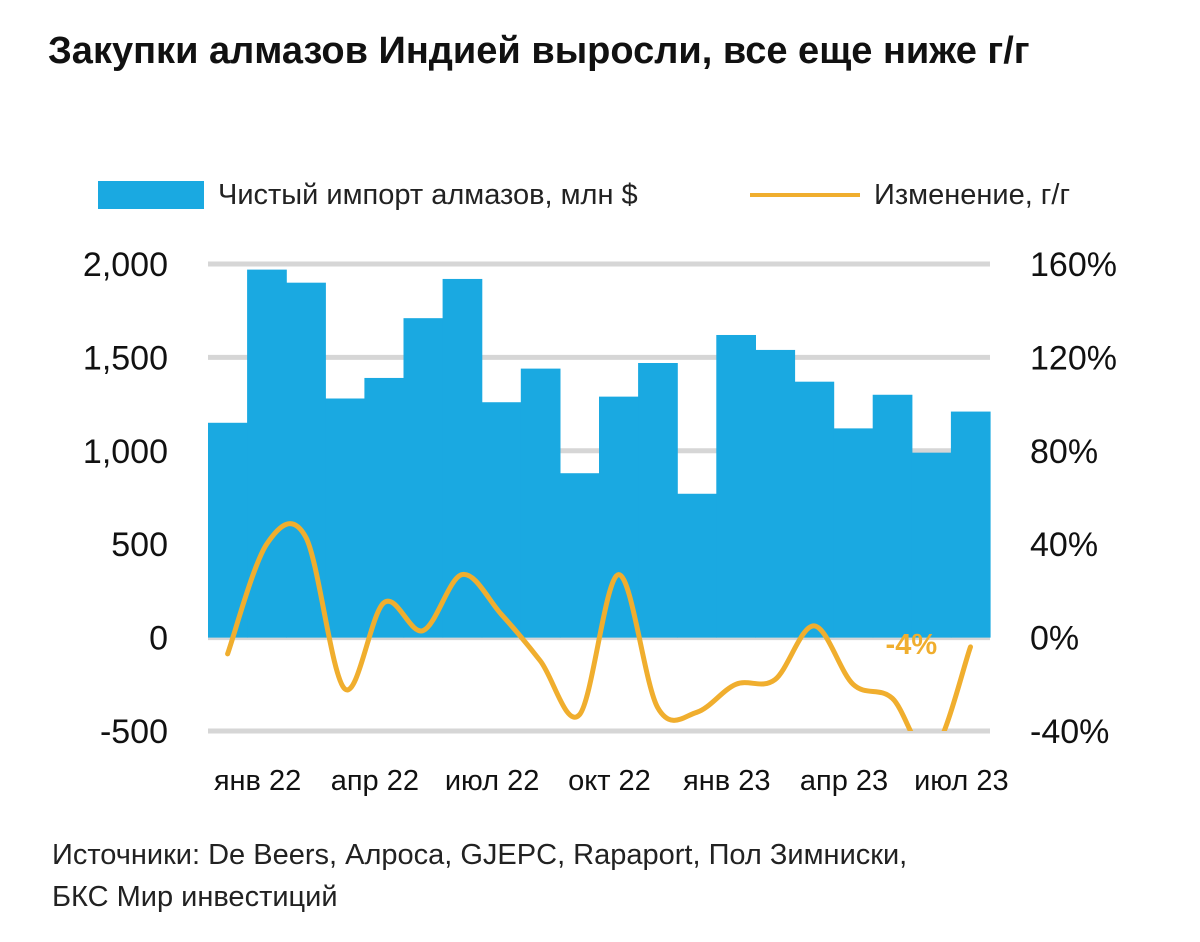  I want to click on line-yoy-change, so click(599, 626).